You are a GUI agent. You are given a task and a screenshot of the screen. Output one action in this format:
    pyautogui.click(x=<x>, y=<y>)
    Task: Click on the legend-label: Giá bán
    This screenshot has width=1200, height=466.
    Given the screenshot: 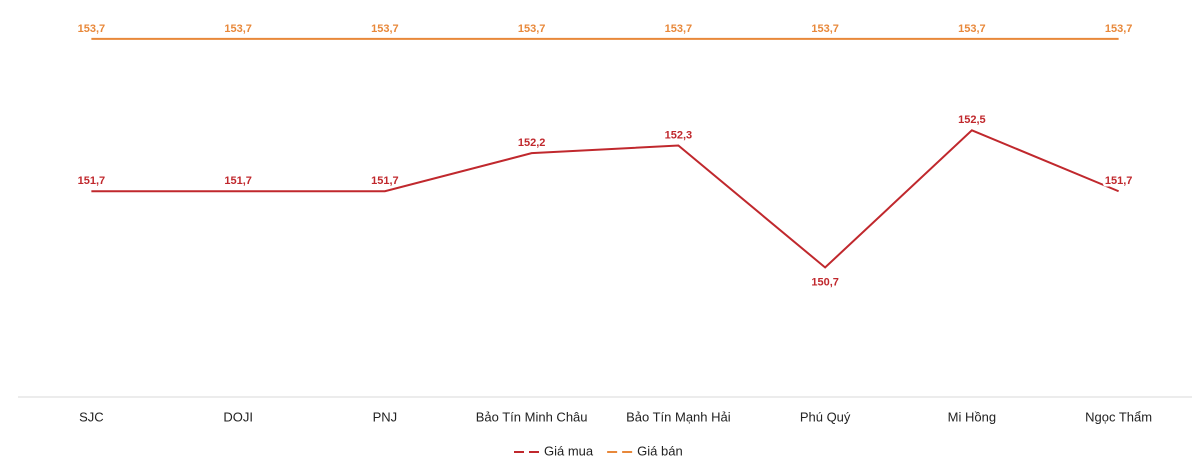 What is the action you would take?
    pyautogui.click(x=660, y=450)
    